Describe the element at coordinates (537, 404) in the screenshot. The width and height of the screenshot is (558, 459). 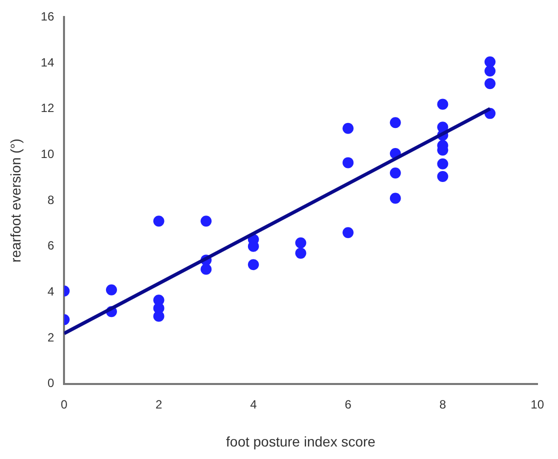
I see `x-tick-label: 10` at that location.